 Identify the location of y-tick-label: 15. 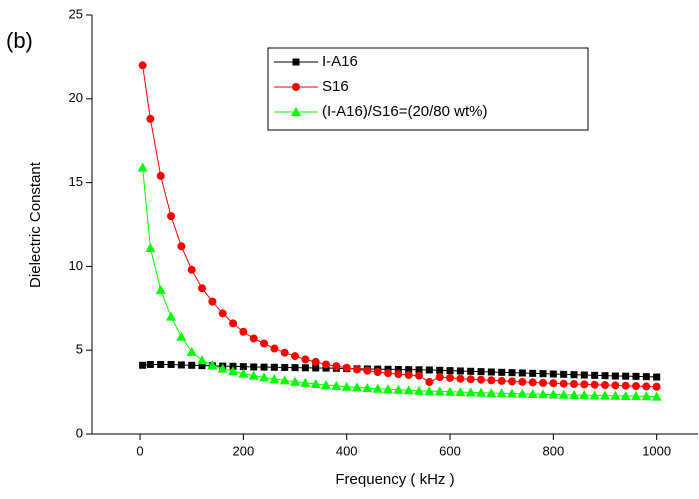
(76, 181).